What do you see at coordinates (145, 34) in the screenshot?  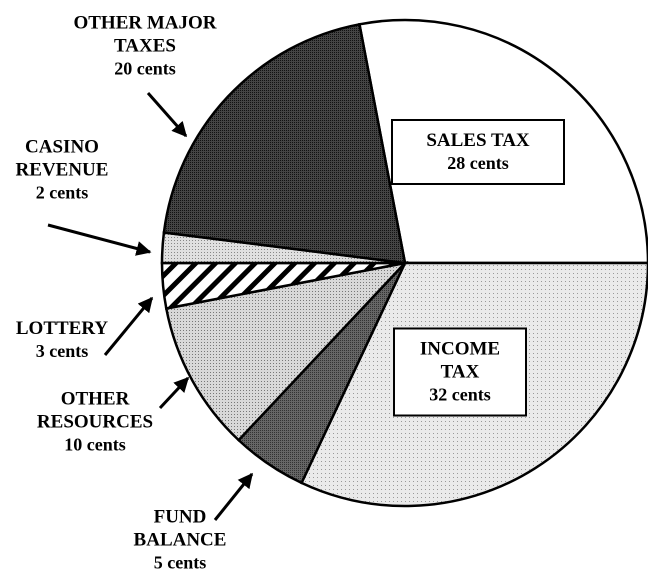 I see `category-label: OTHER MAJOR TAXES` at bounding box center [145, 34].